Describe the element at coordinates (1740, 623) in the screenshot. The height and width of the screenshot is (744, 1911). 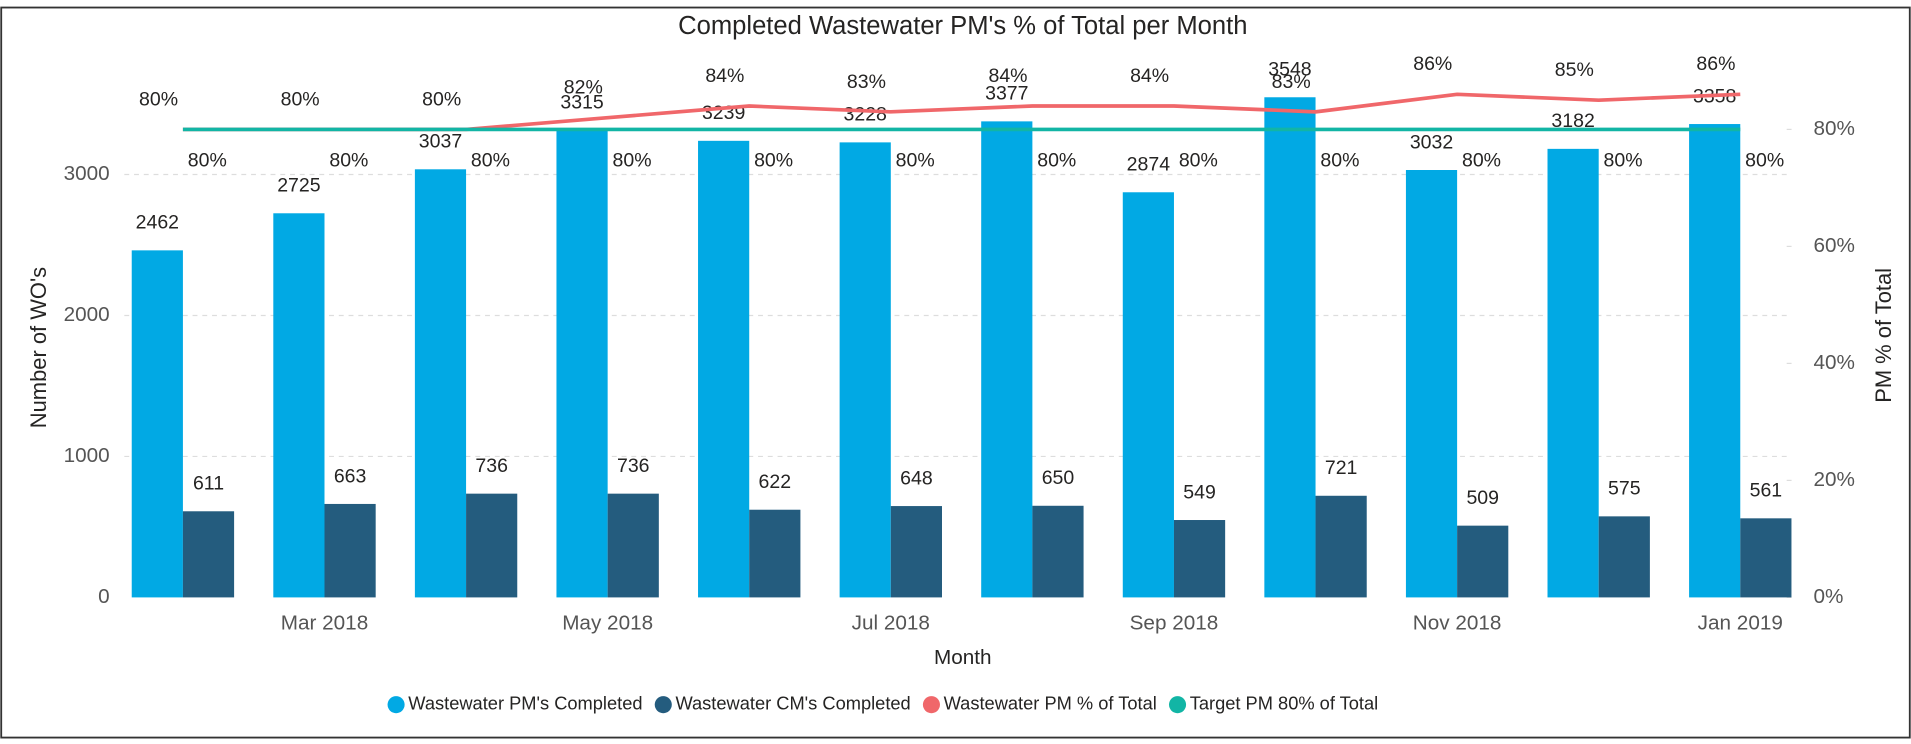
I see `x-tick-label: Jan 2019` at that location.